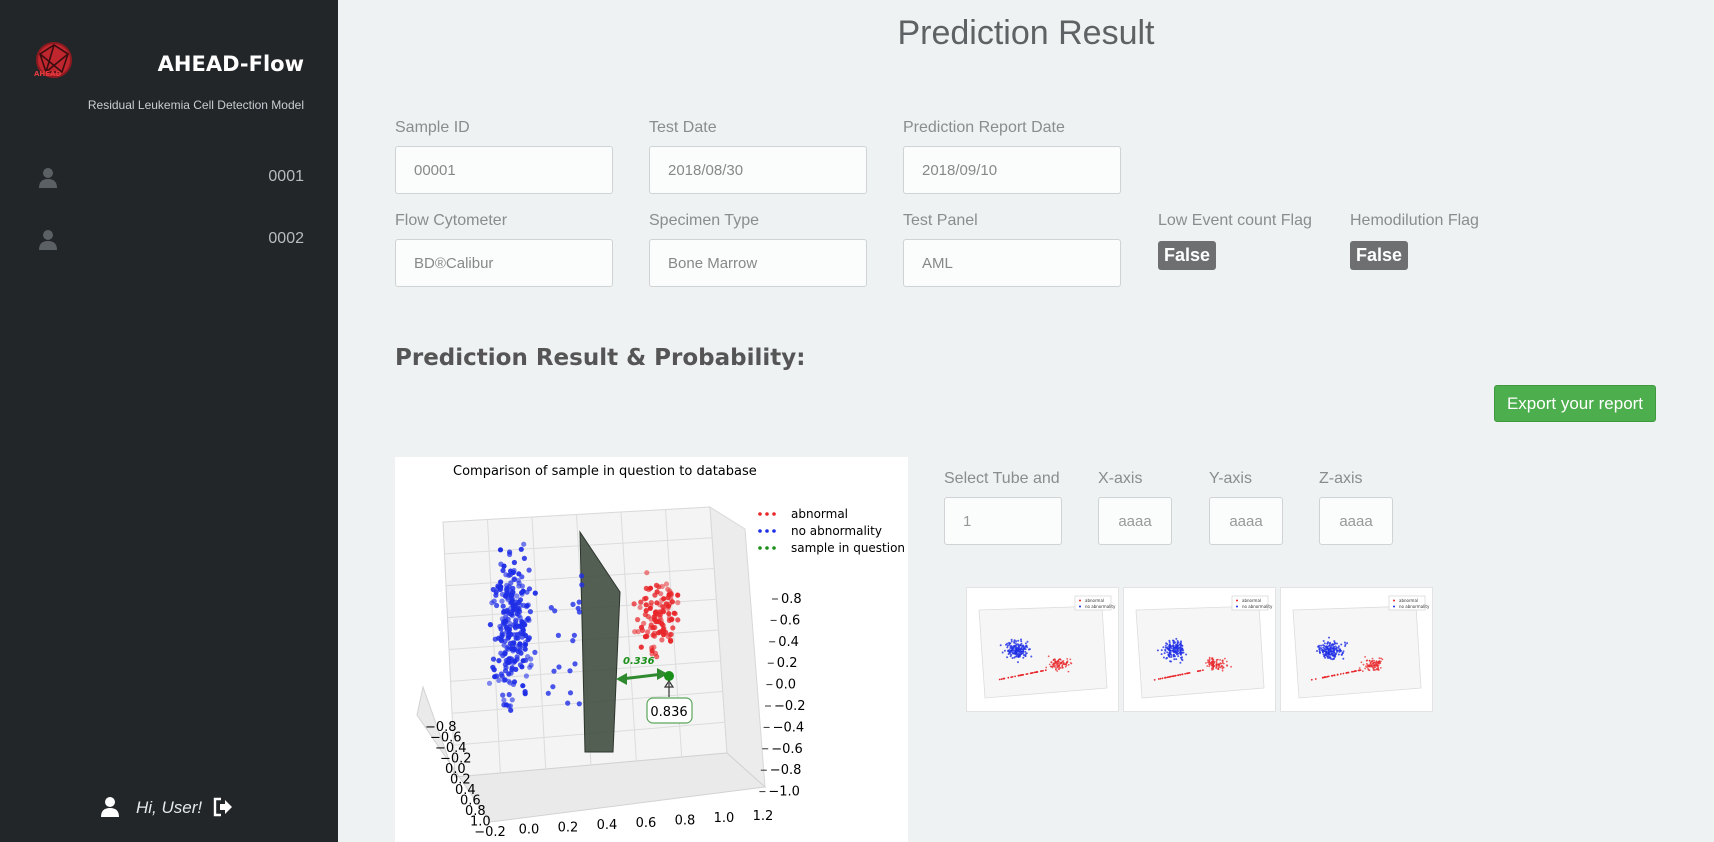 This screenshot has width=1714, height=842. I want to click on test-panel-input, so click(1012, 263).